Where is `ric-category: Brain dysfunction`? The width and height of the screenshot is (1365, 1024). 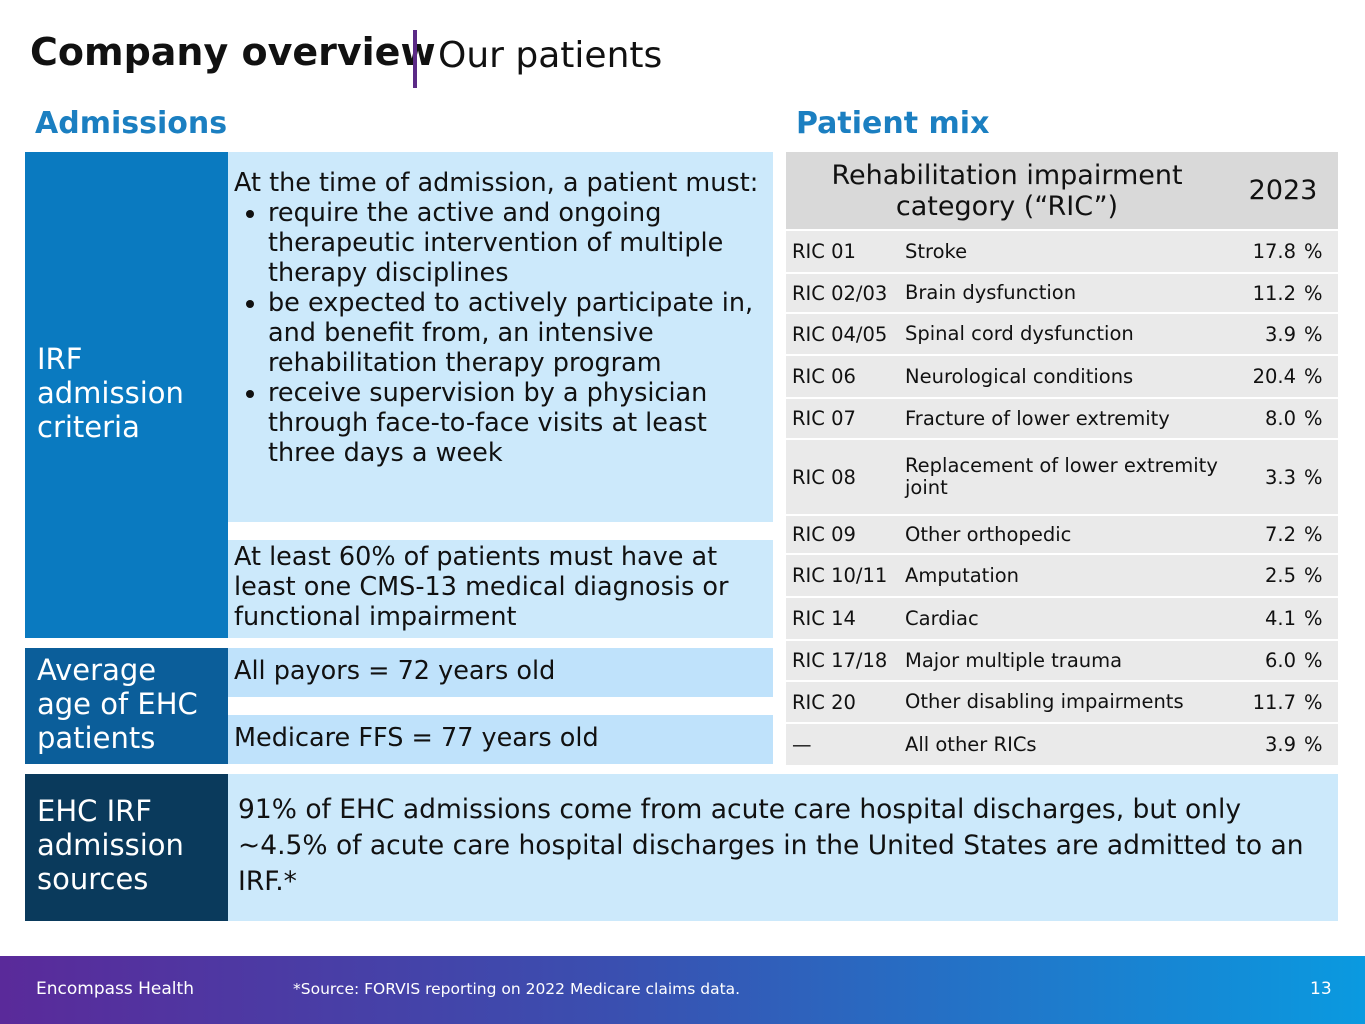
ric-category: Brain dysfunction is located at coordinates (1063, 292).